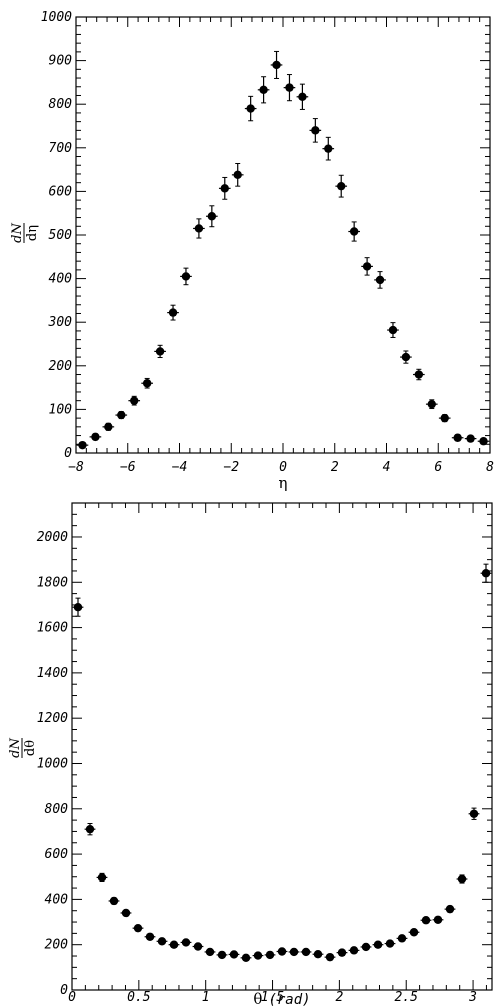  Describe the element at coordinates (406, 997) in the screenshot. I see `x-tick-label: 2.5` at that location.